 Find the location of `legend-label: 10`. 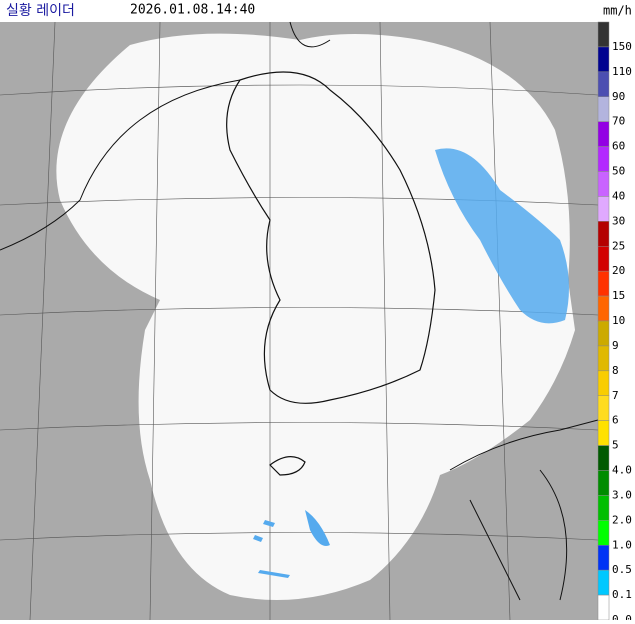

legend-label: 10 is located at coordinates (618, 320).